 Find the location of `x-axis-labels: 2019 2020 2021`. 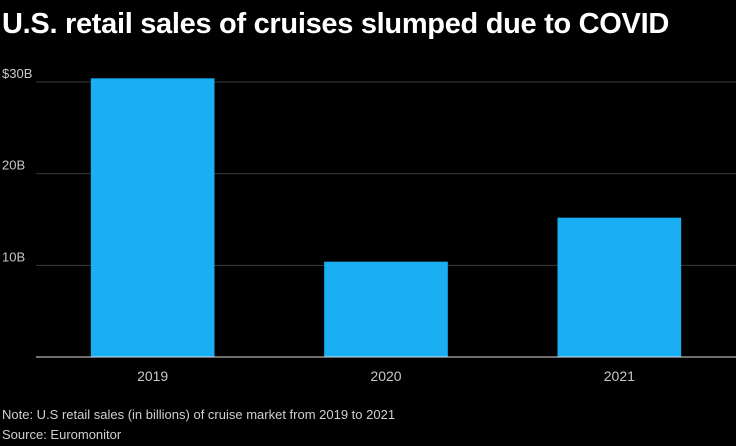

x-axis-labels: 2019 2020 2021 is located at coordinates (386, 376).